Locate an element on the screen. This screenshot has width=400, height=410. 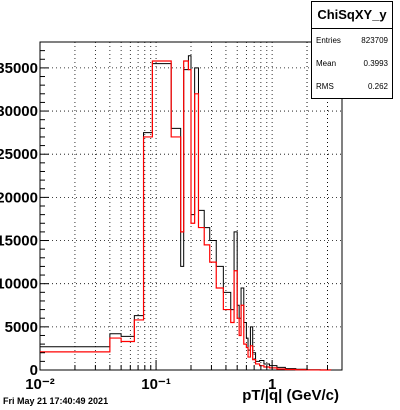
y-tick-label: 5000 is located at coordinates (21, 327).